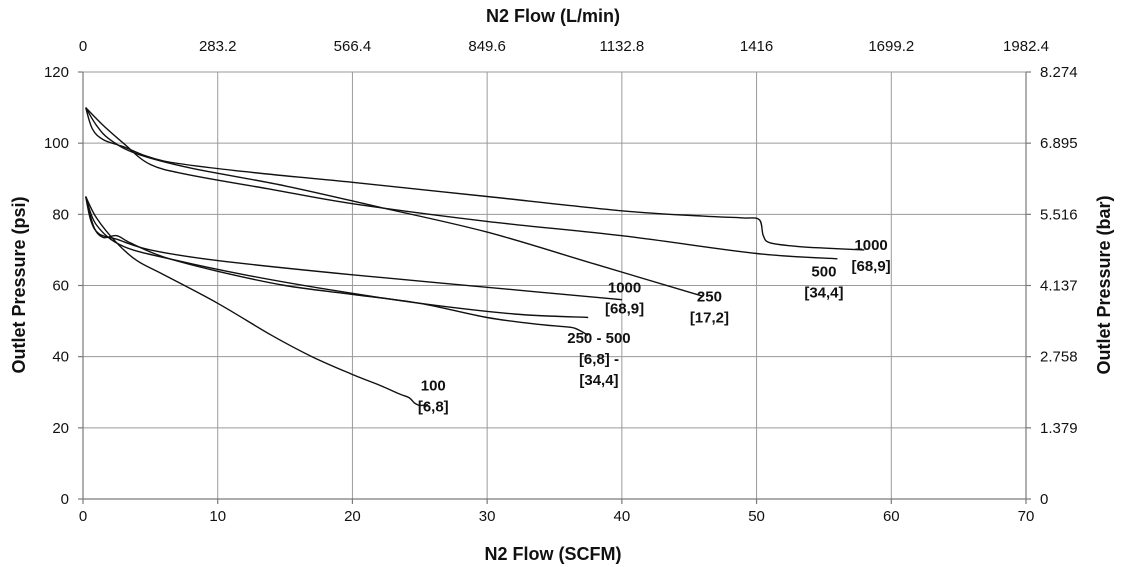 The image size is (1123, 567). Describe the element at coordinates (756, 46) in the screenshot. I see `x-tick-label-top: 1416` at that location.